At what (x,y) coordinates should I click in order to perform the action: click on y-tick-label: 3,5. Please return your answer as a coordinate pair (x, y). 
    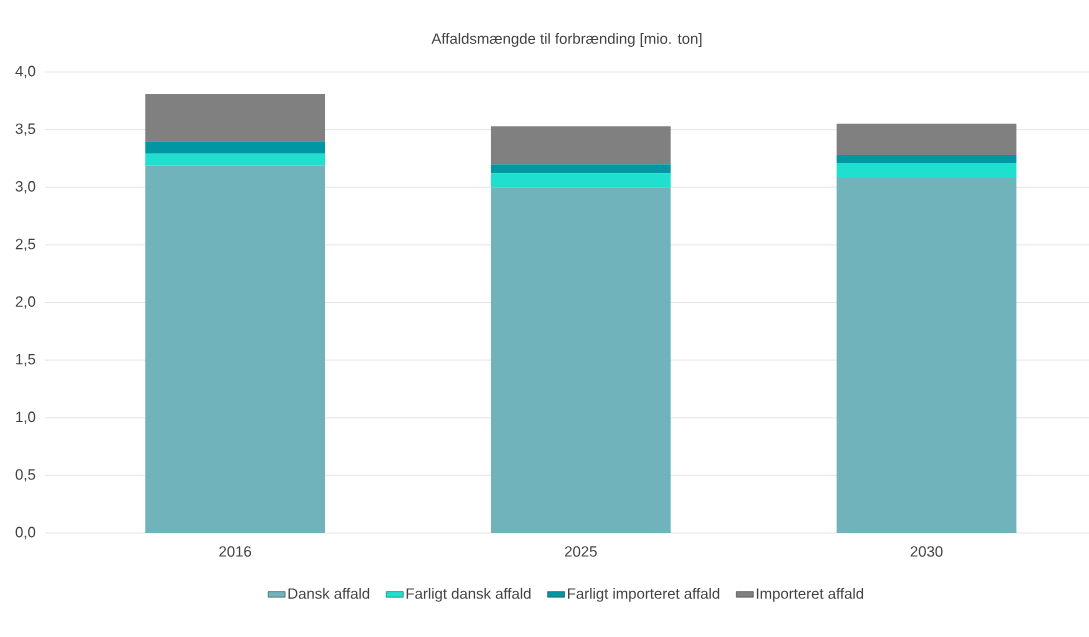
    Looking at the image, I should click on (25, 129).